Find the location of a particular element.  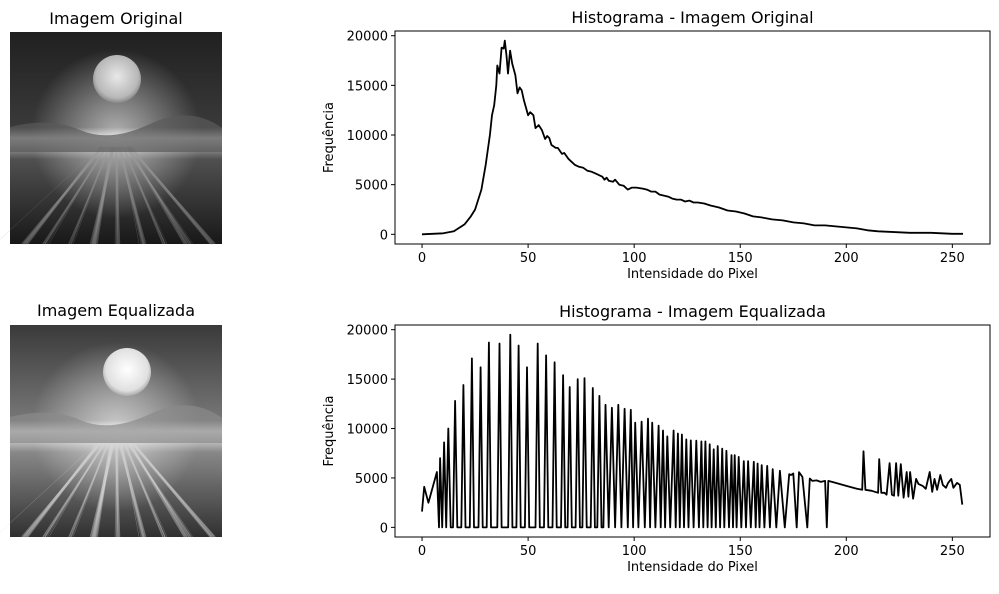

chart-title: Histograma - Imagem Original is located at coordinates (692, 17).